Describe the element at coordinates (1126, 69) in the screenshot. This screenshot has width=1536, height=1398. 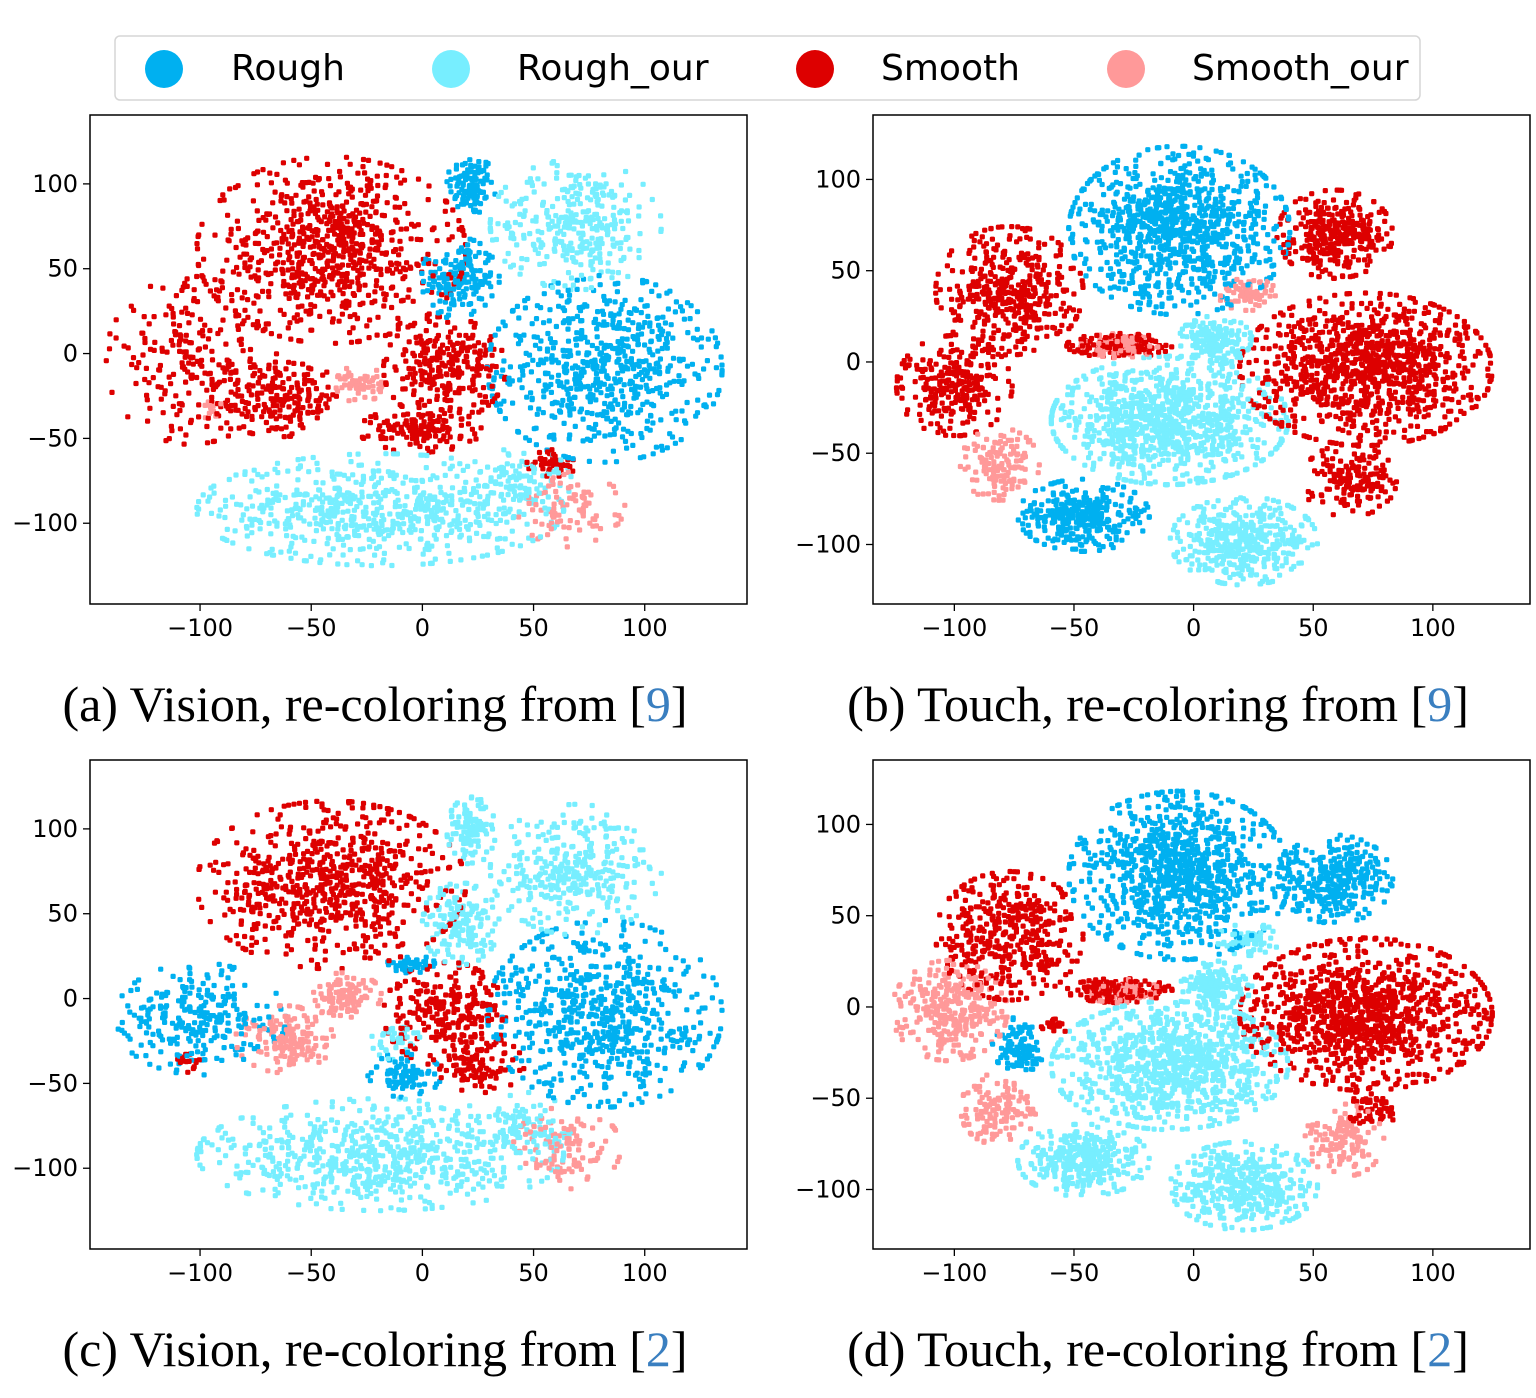
I see `legend-marker-smooth-our` at that location.